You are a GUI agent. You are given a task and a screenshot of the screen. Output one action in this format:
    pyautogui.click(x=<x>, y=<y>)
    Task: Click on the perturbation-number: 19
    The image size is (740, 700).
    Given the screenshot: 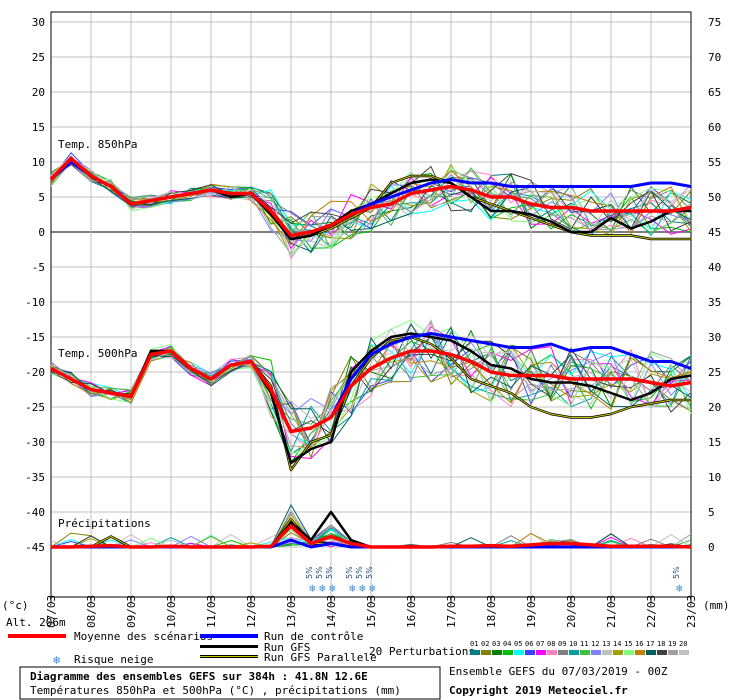 What is the action you would take?
    pyautogui.click(x=672, y=644)
    